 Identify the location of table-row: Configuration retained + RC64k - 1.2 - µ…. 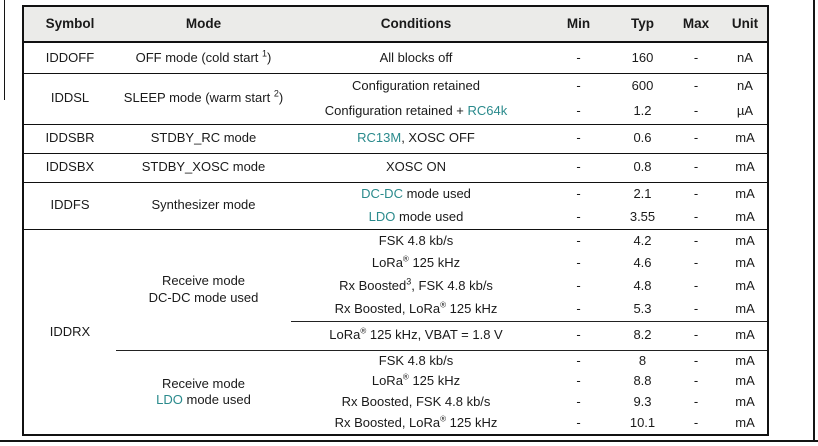
(395, 111).